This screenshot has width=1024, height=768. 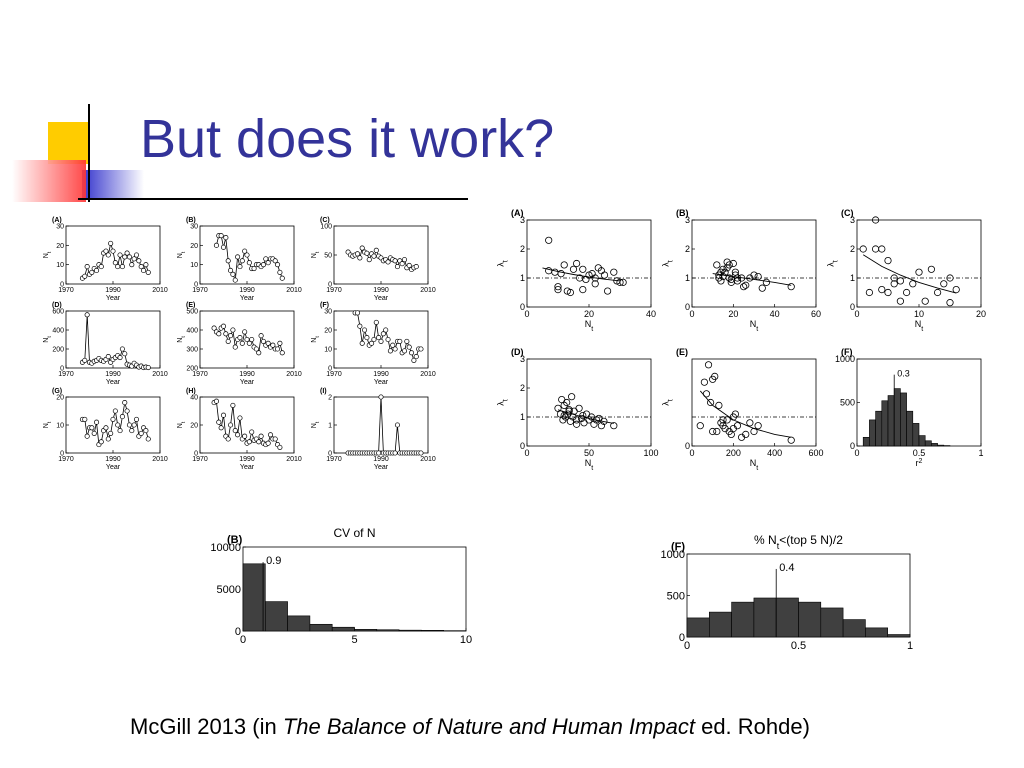 What do you see at coordinates (347, 139) in the screenshot?
I see `slide-title: But does it work?` at bounding box center [347, 139].